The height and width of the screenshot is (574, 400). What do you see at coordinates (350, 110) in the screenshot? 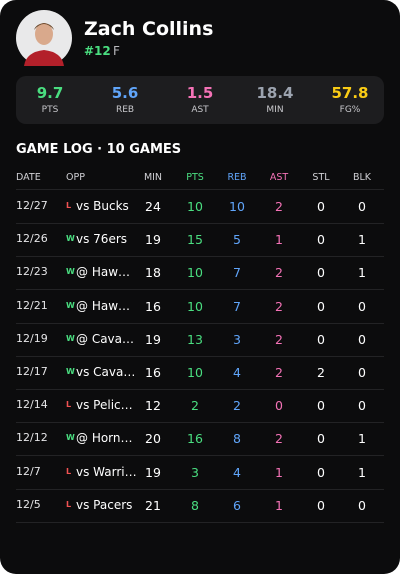
I see `stat-label: FG%` at bounding box center [350, 110].